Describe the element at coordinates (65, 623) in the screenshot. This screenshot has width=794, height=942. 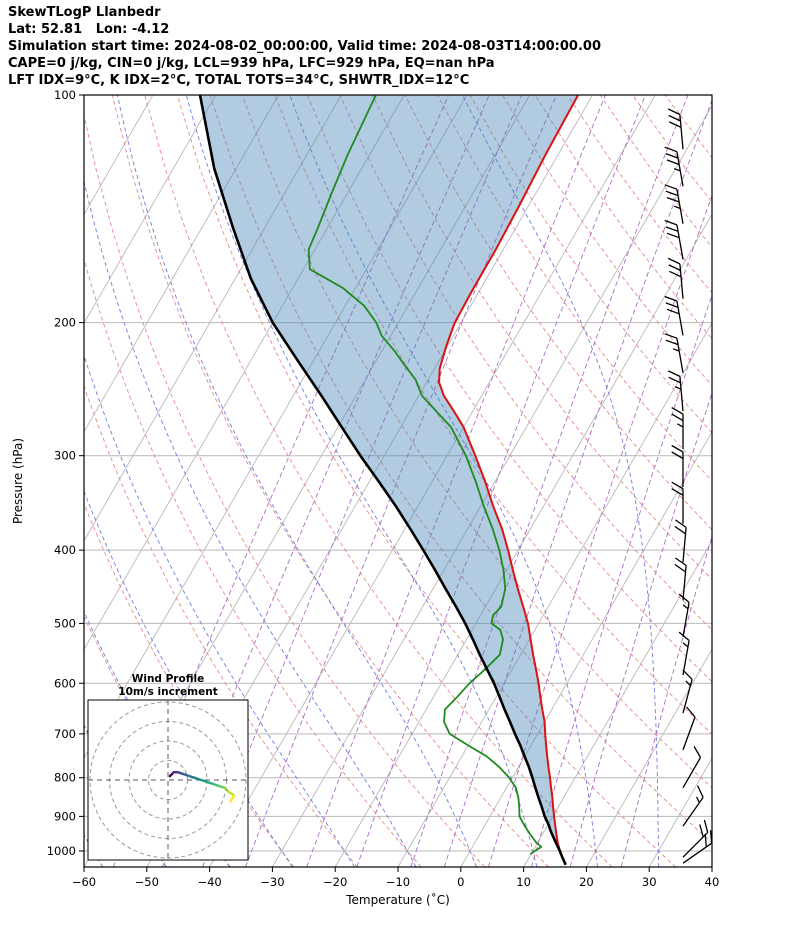
I see `y-tick-label: 500` at that location.